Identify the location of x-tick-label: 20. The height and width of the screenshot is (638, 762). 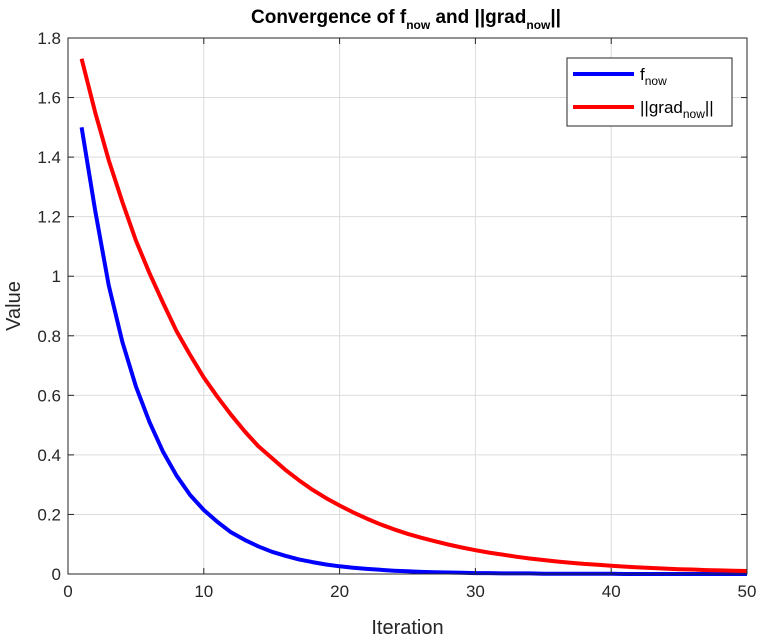
(339, 591).